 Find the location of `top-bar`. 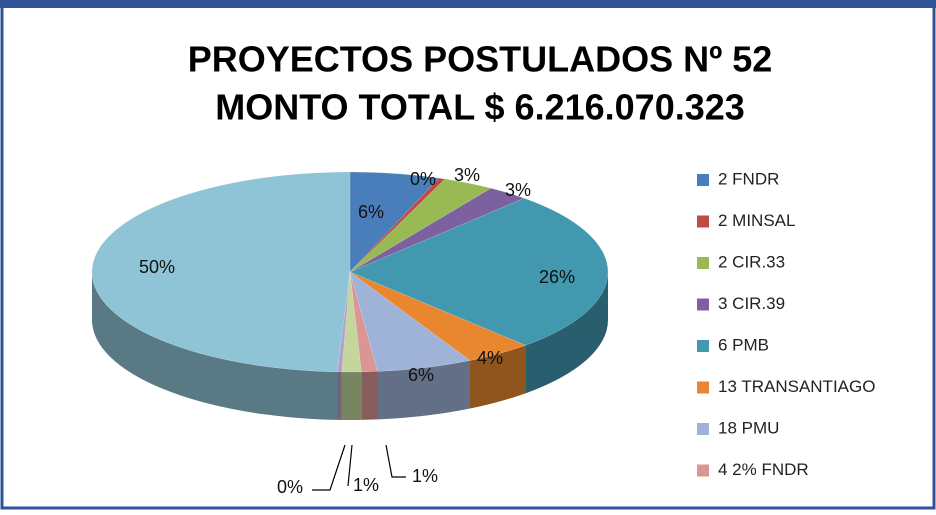

top-bar is located at coordinates (468, 4).